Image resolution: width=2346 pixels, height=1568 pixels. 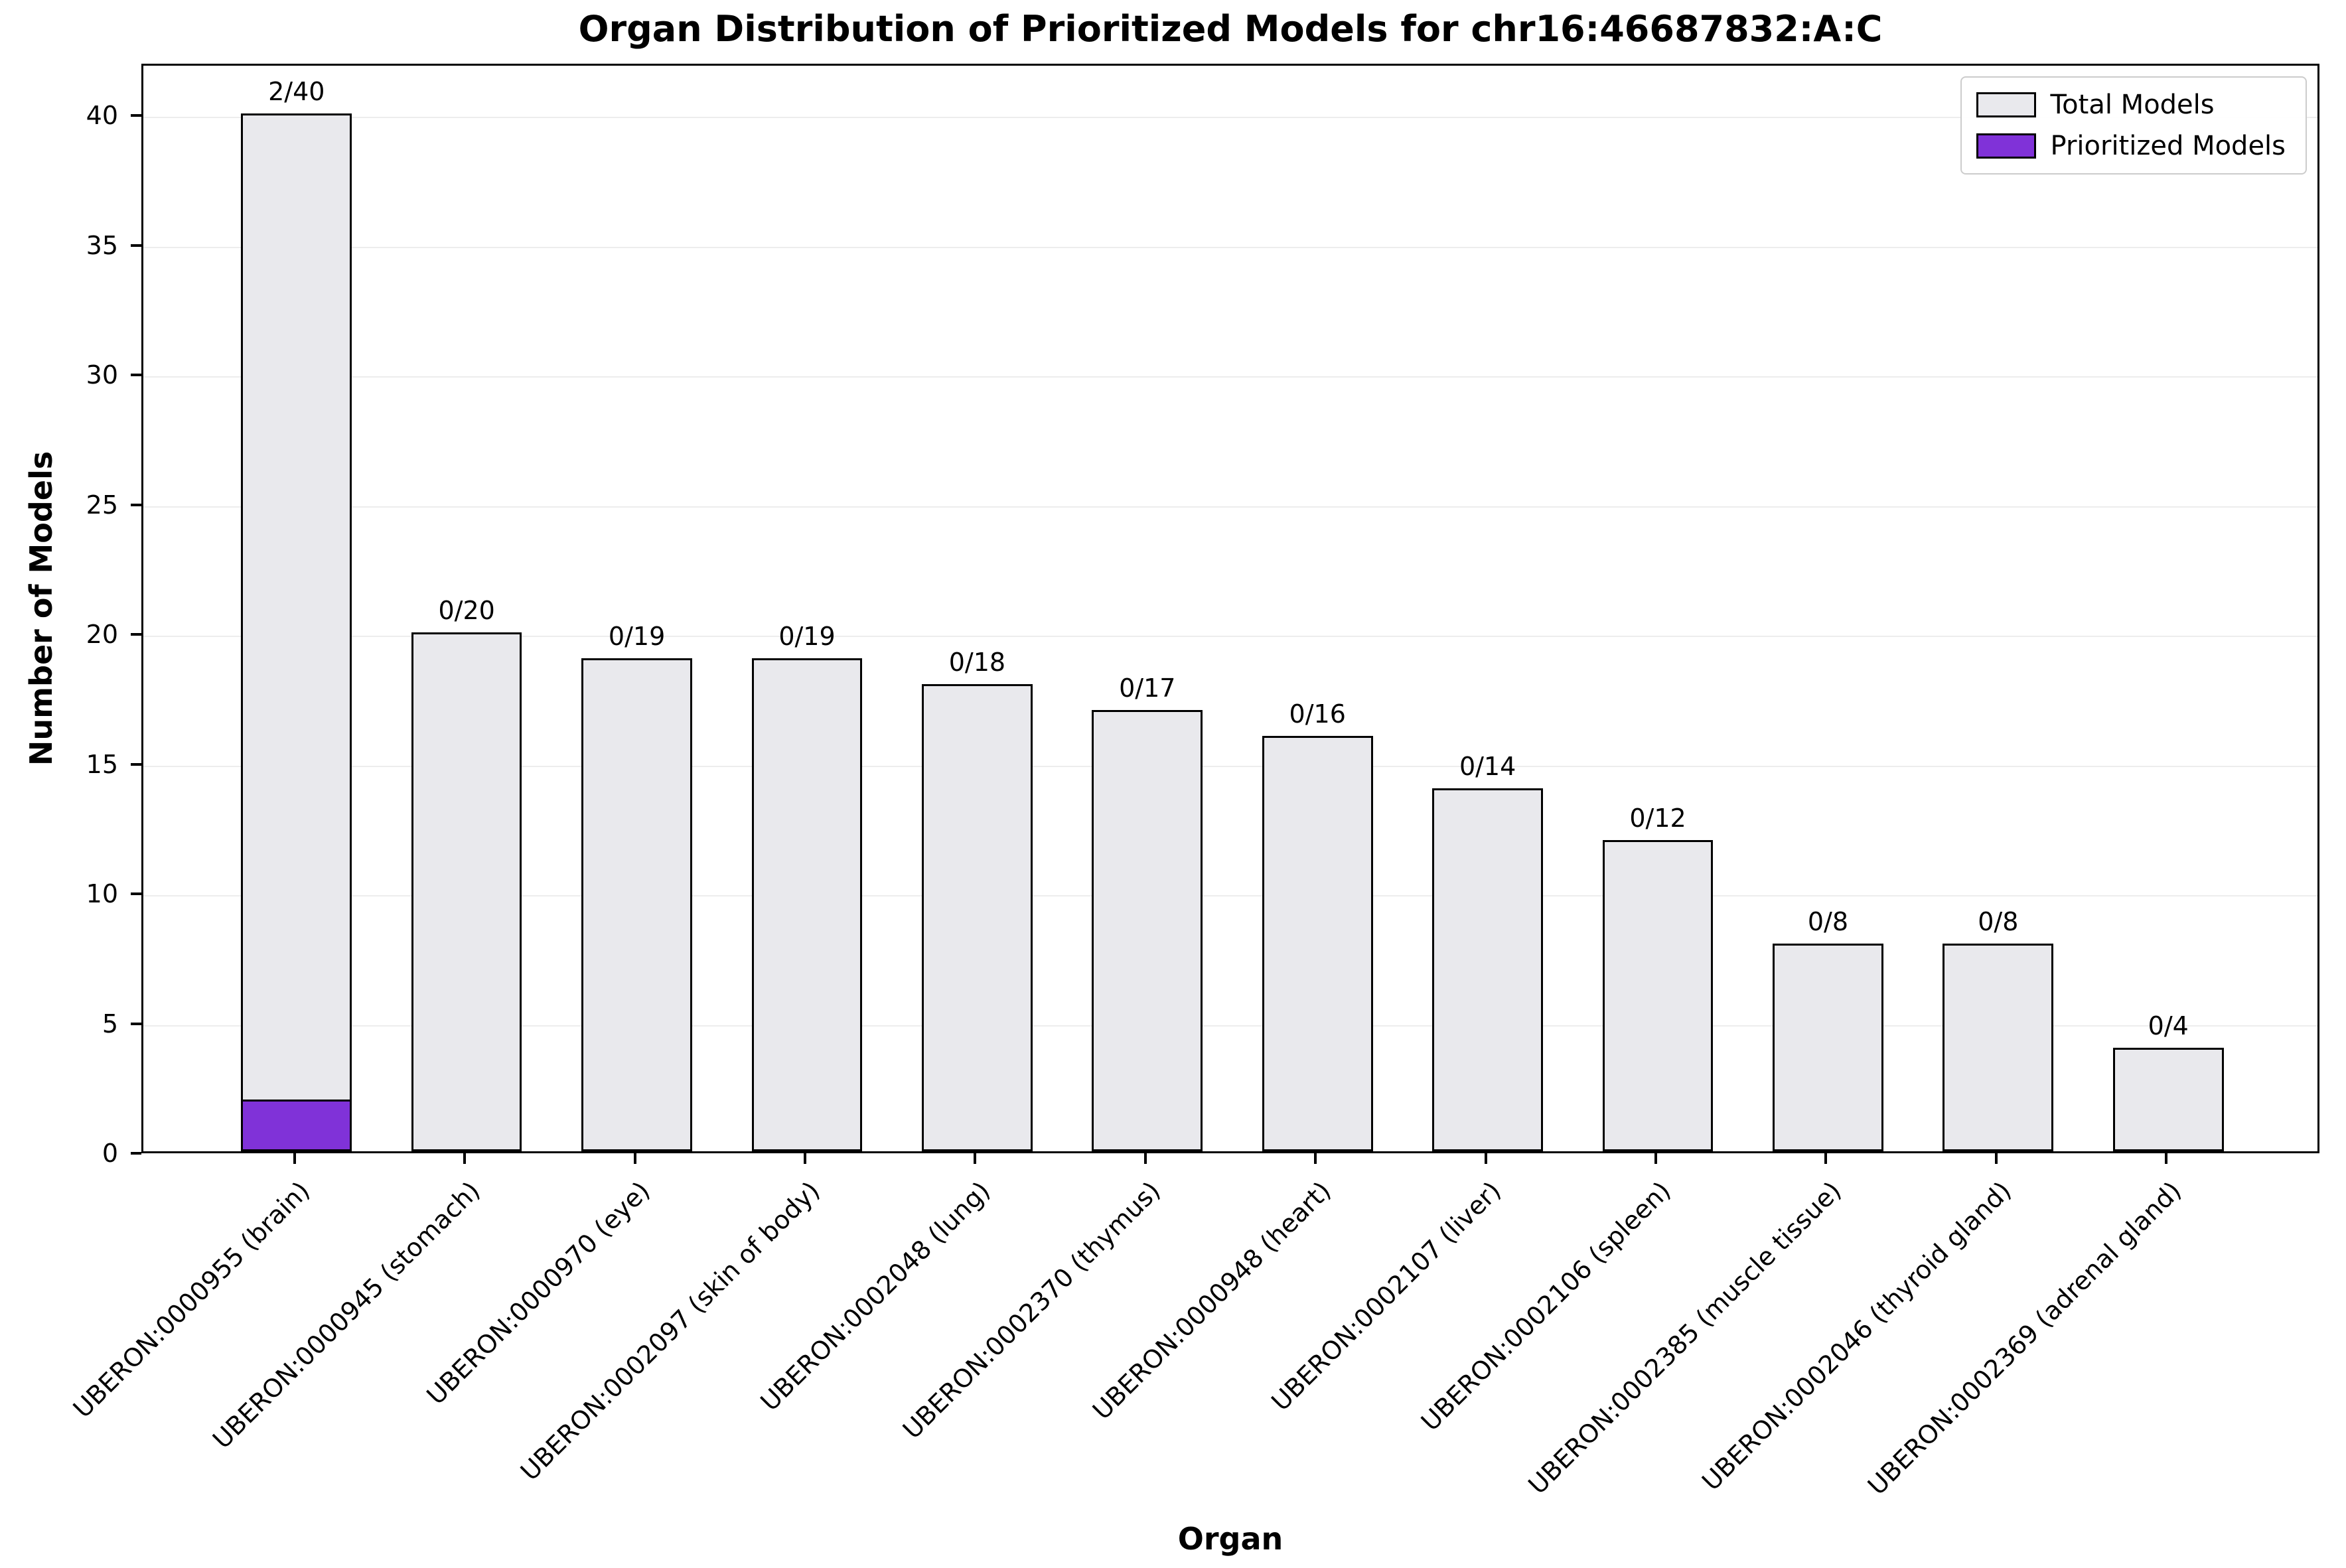 What do you see at coordinates (1487, 766) in the screenshot?
I see `bar-value-label: 0/14` at bounding box center [1487, 766].